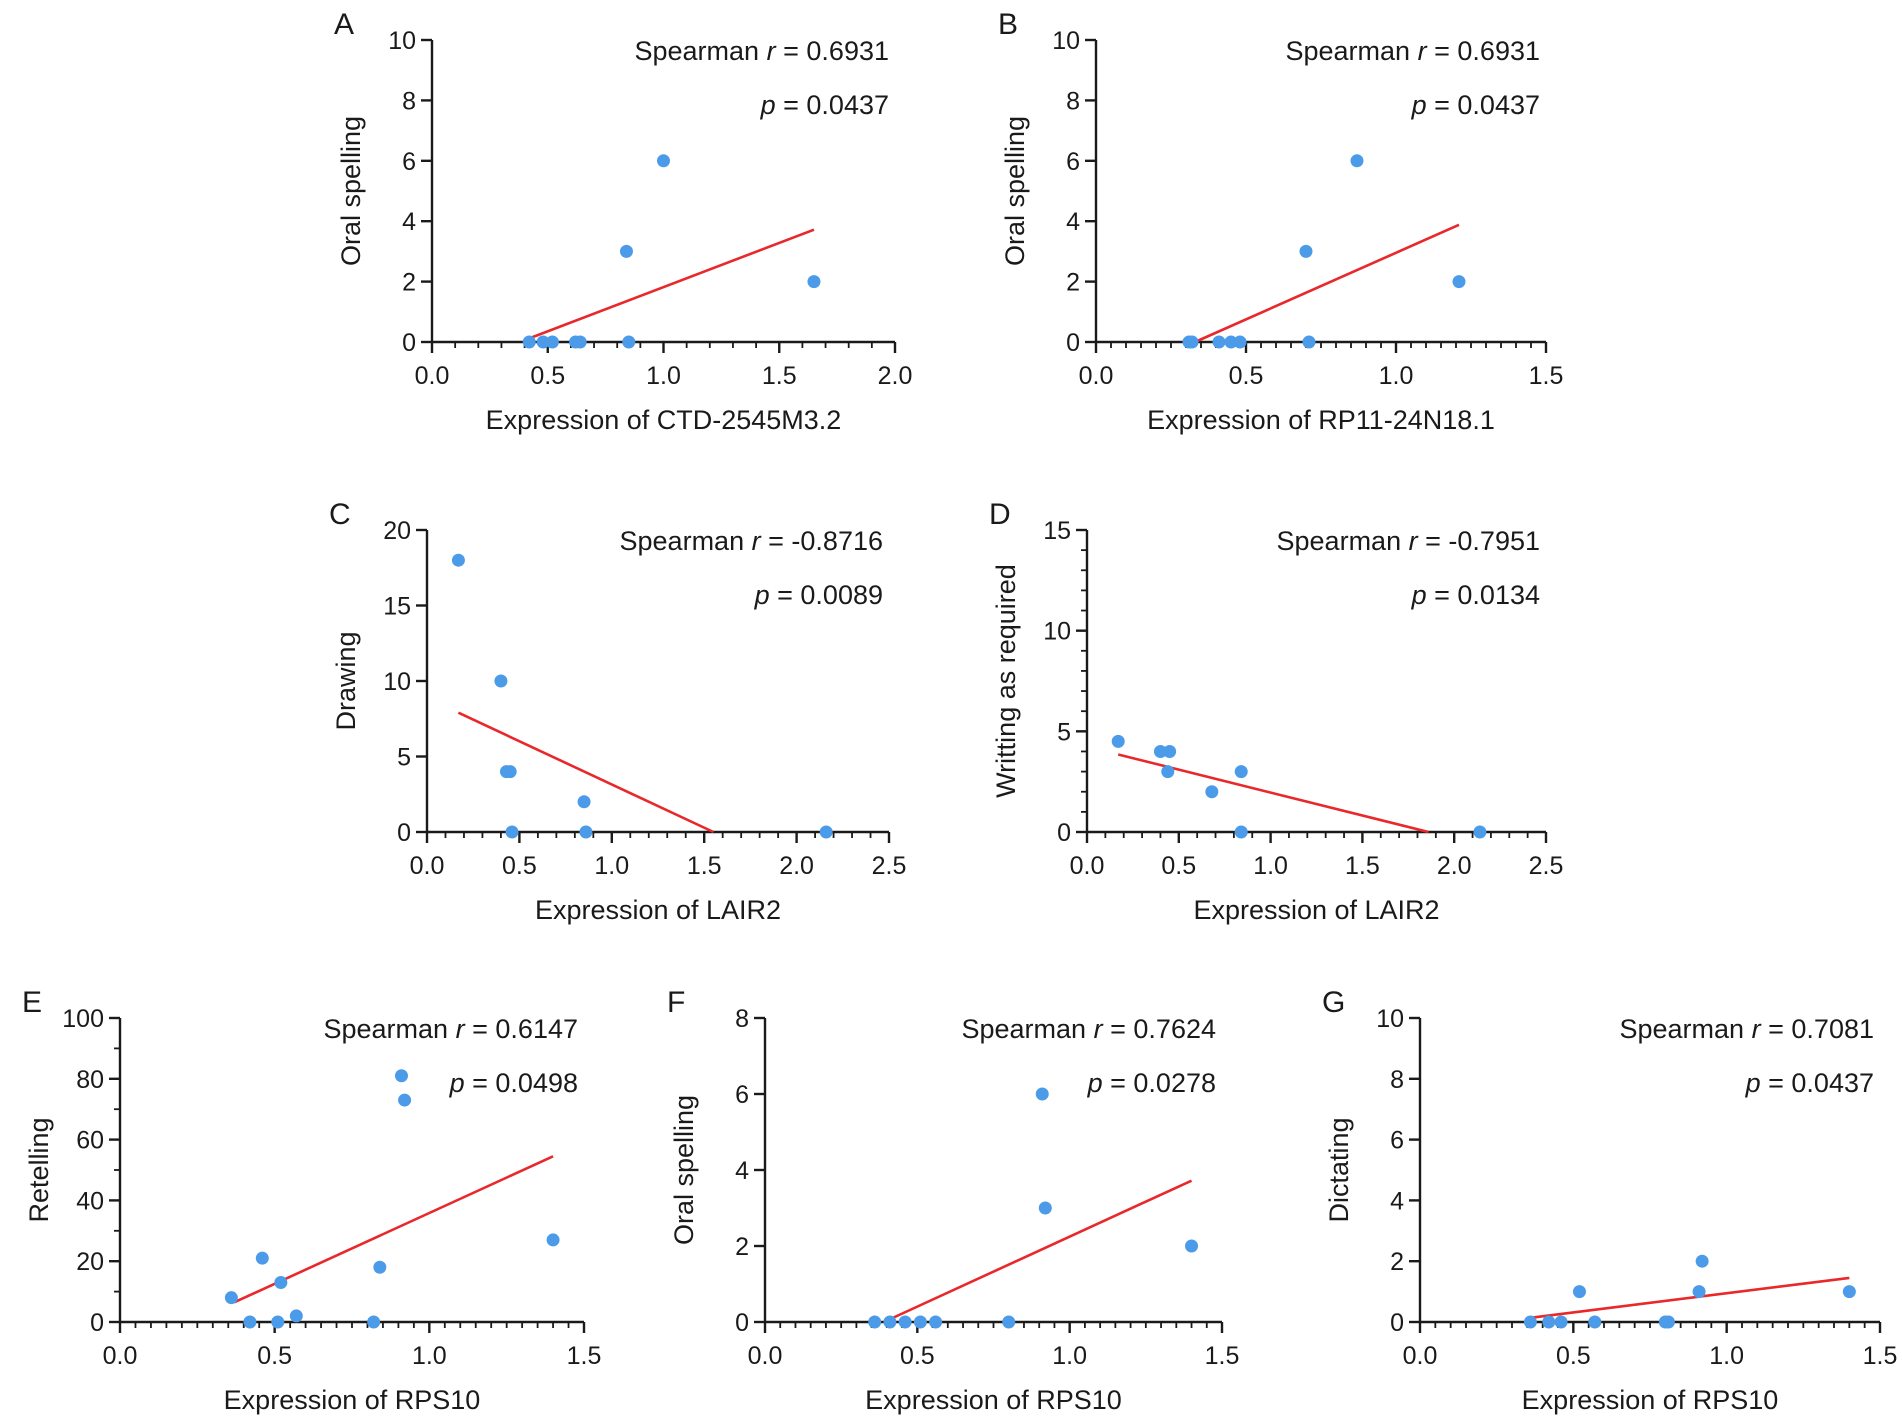  Describe the element at coordinates (818, 595) in the screenshot. I see `p-value-annotation: p = 0.0089` at that location.